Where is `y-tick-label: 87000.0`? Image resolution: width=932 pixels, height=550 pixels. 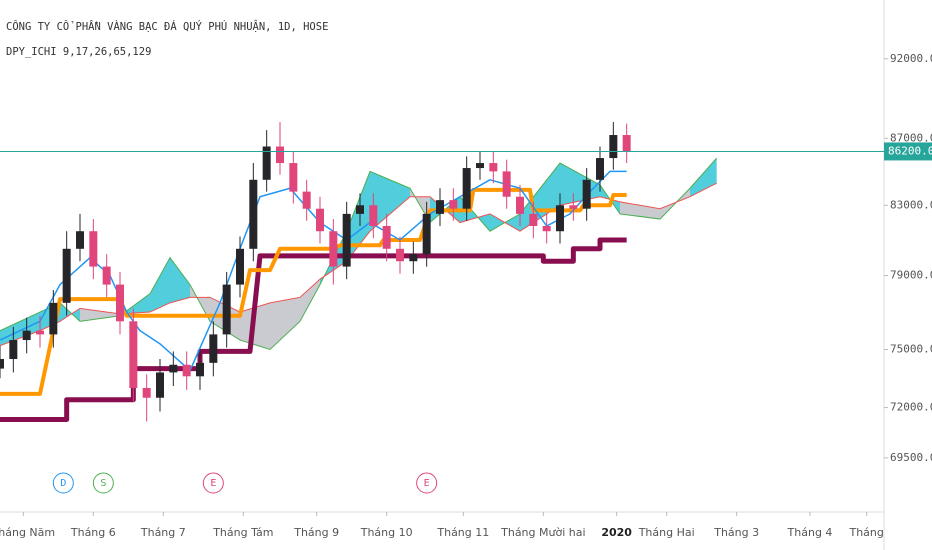 y-tick-label: 87000.0 is located at coordinates (911, 137).